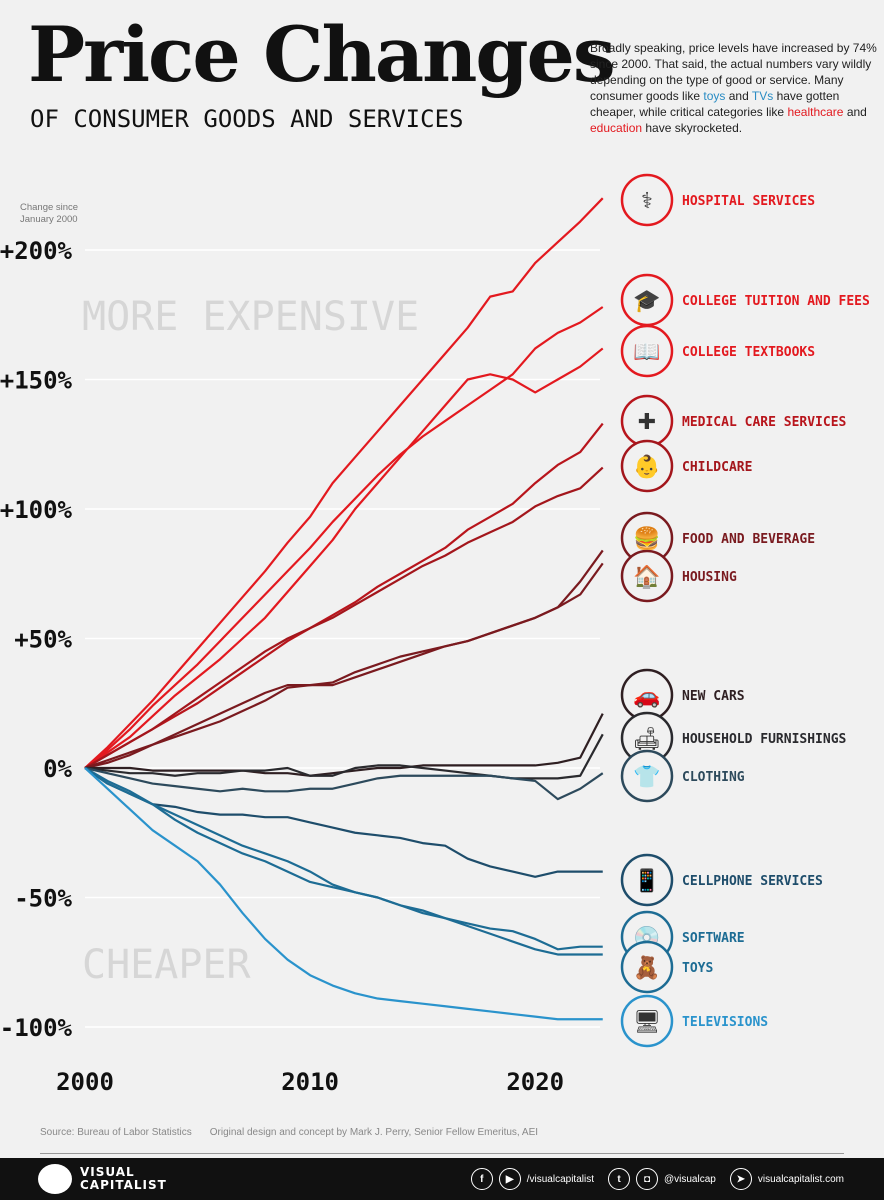 Image resolution: width=884 pixels, height=1200 pixels. I want to click on series-name: NEW CARS, so click(713, 696).